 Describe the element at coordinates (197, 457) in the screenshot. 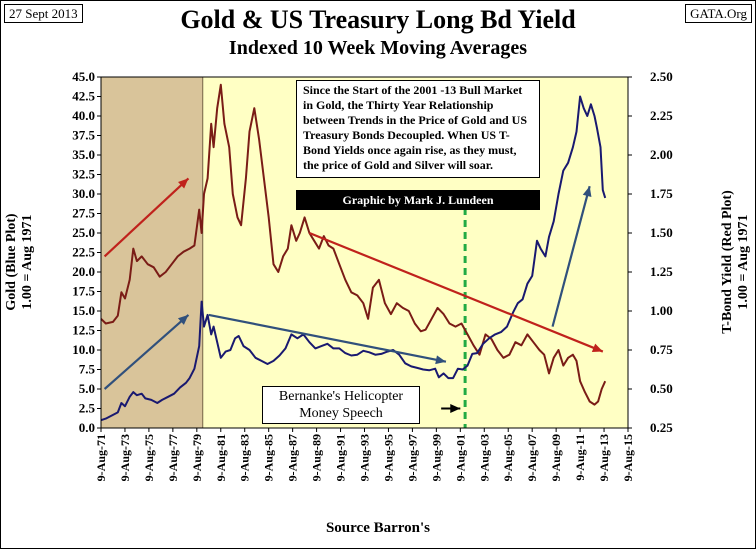

I see `x-tick-label: 9-Aug-79` at that location.